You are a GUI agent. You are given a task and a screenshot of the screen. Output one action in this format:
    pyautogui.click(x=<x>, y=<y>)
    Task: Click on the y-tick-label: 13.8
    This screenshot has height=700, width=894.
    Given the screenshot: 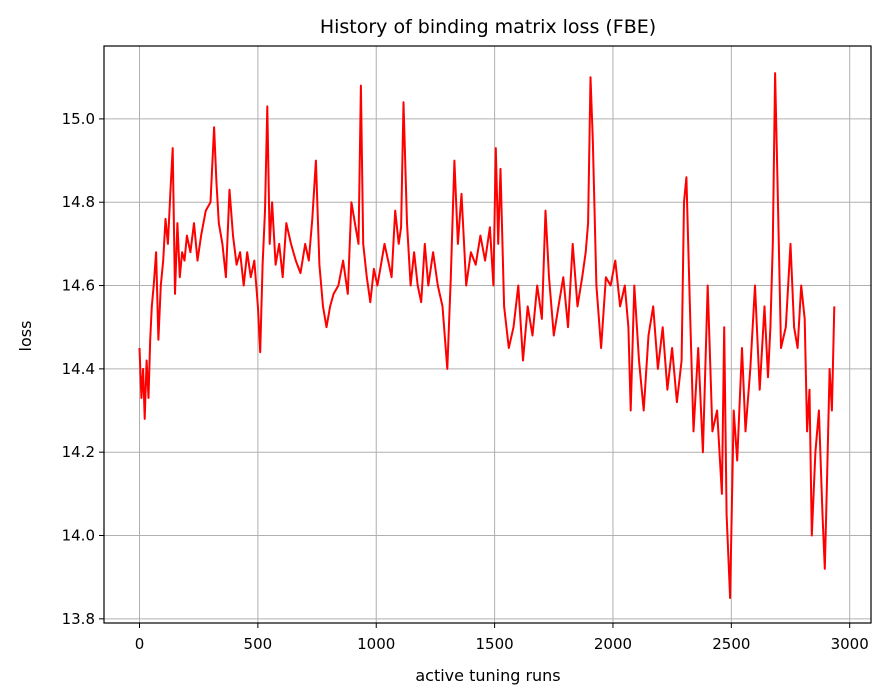 What is the action you would take?
    pyautogui.click(x=78, y=619)
    